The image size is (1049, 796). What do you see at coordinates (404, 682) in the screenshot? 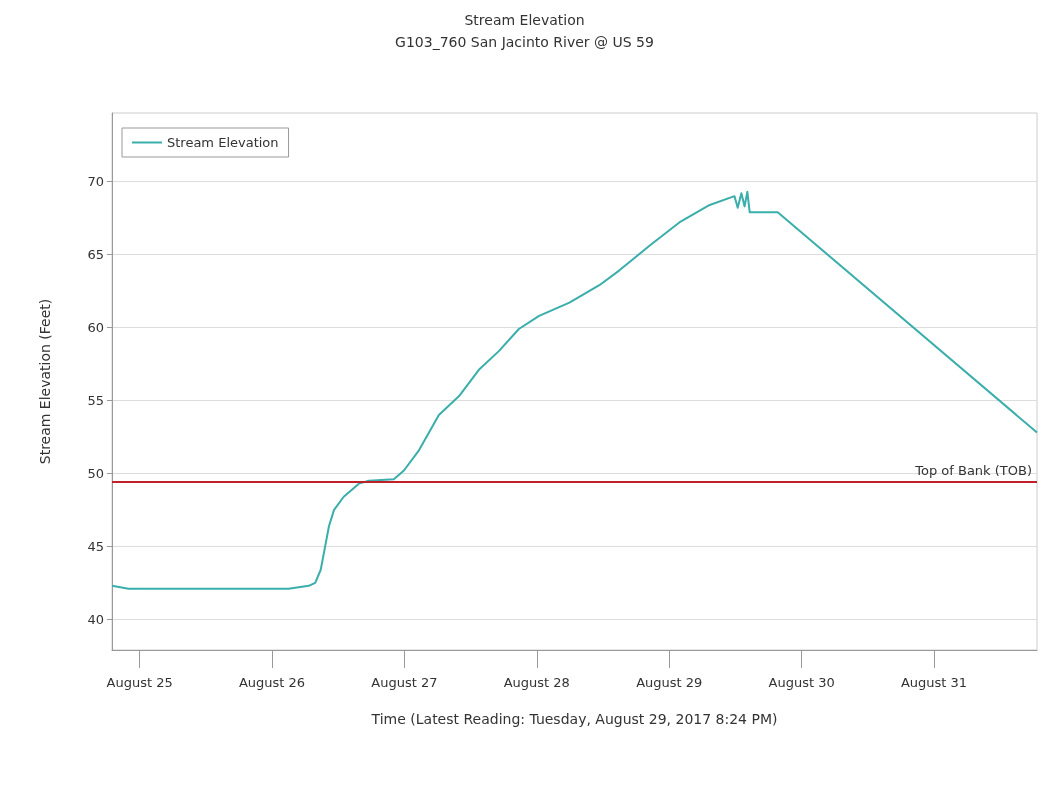
I see `x-tick-label: August 27` at bounding box center [404, 682].